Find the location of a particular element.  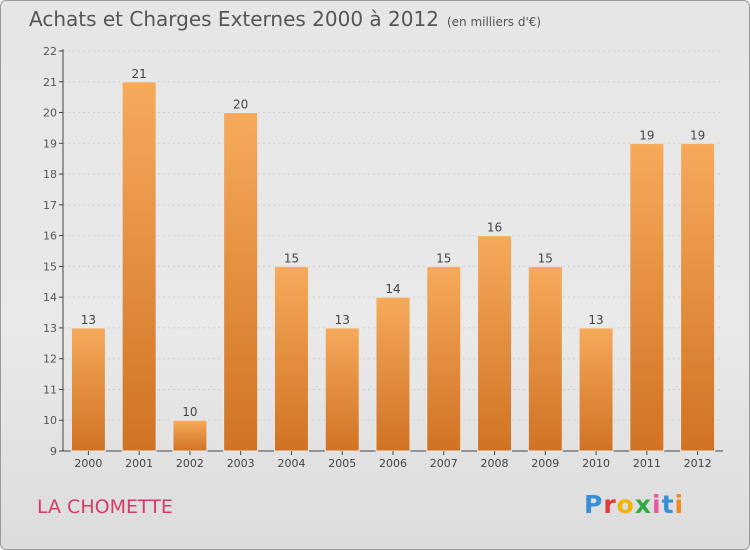

y-tick-label: 15 is located at coordinates (50, 266).